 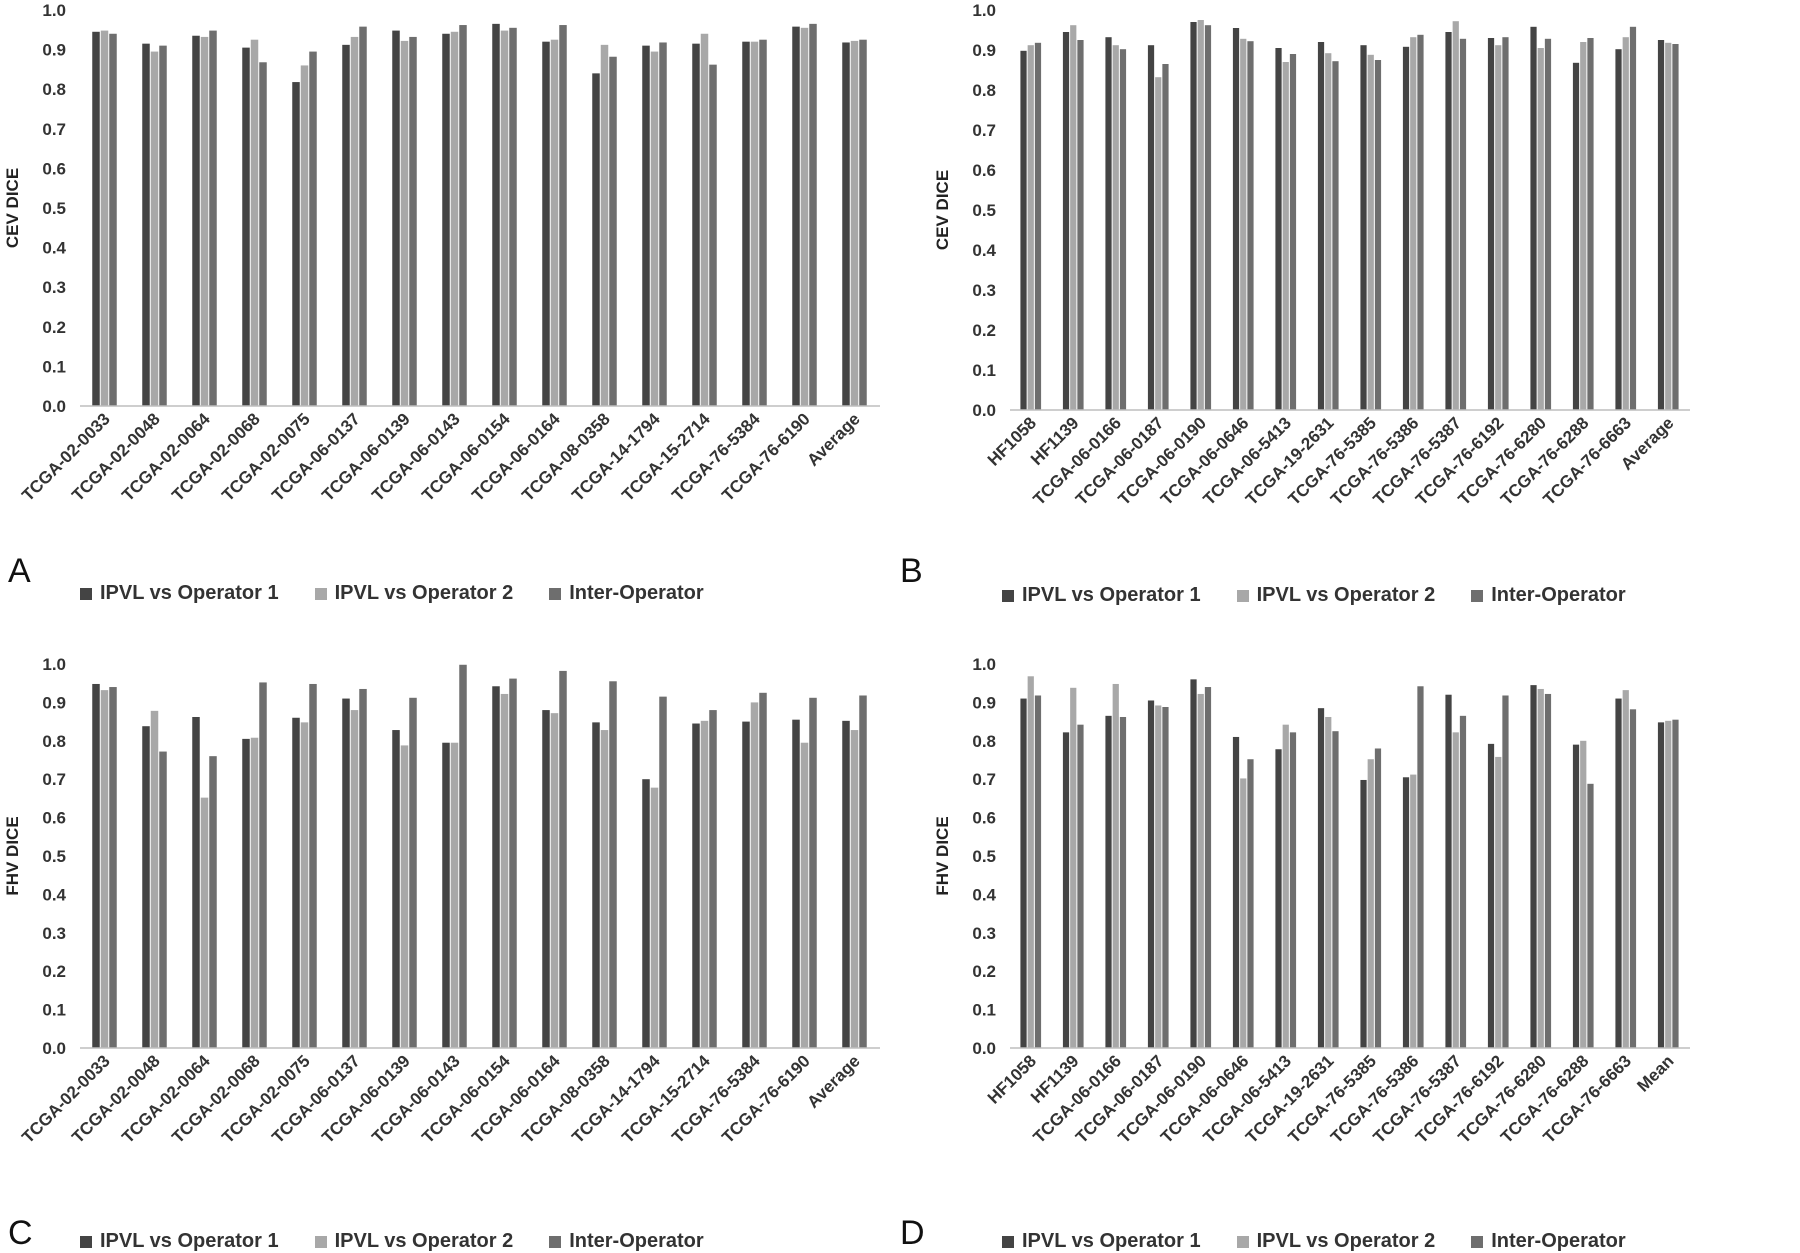 I want to click on bar-inter-operator-mean, so click(x=1675, y=883).